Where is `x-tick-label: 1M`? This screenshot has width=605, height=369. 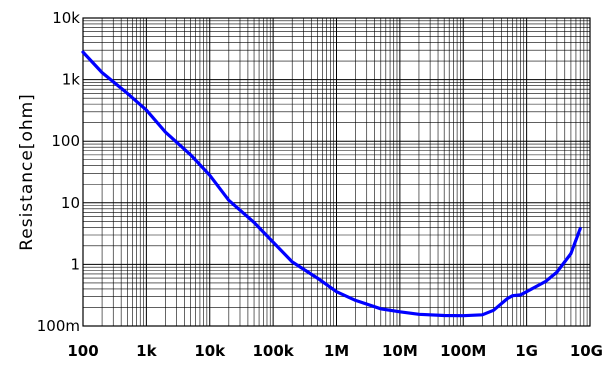
x-tick-label: 1M is located at coordinates (336, 351).